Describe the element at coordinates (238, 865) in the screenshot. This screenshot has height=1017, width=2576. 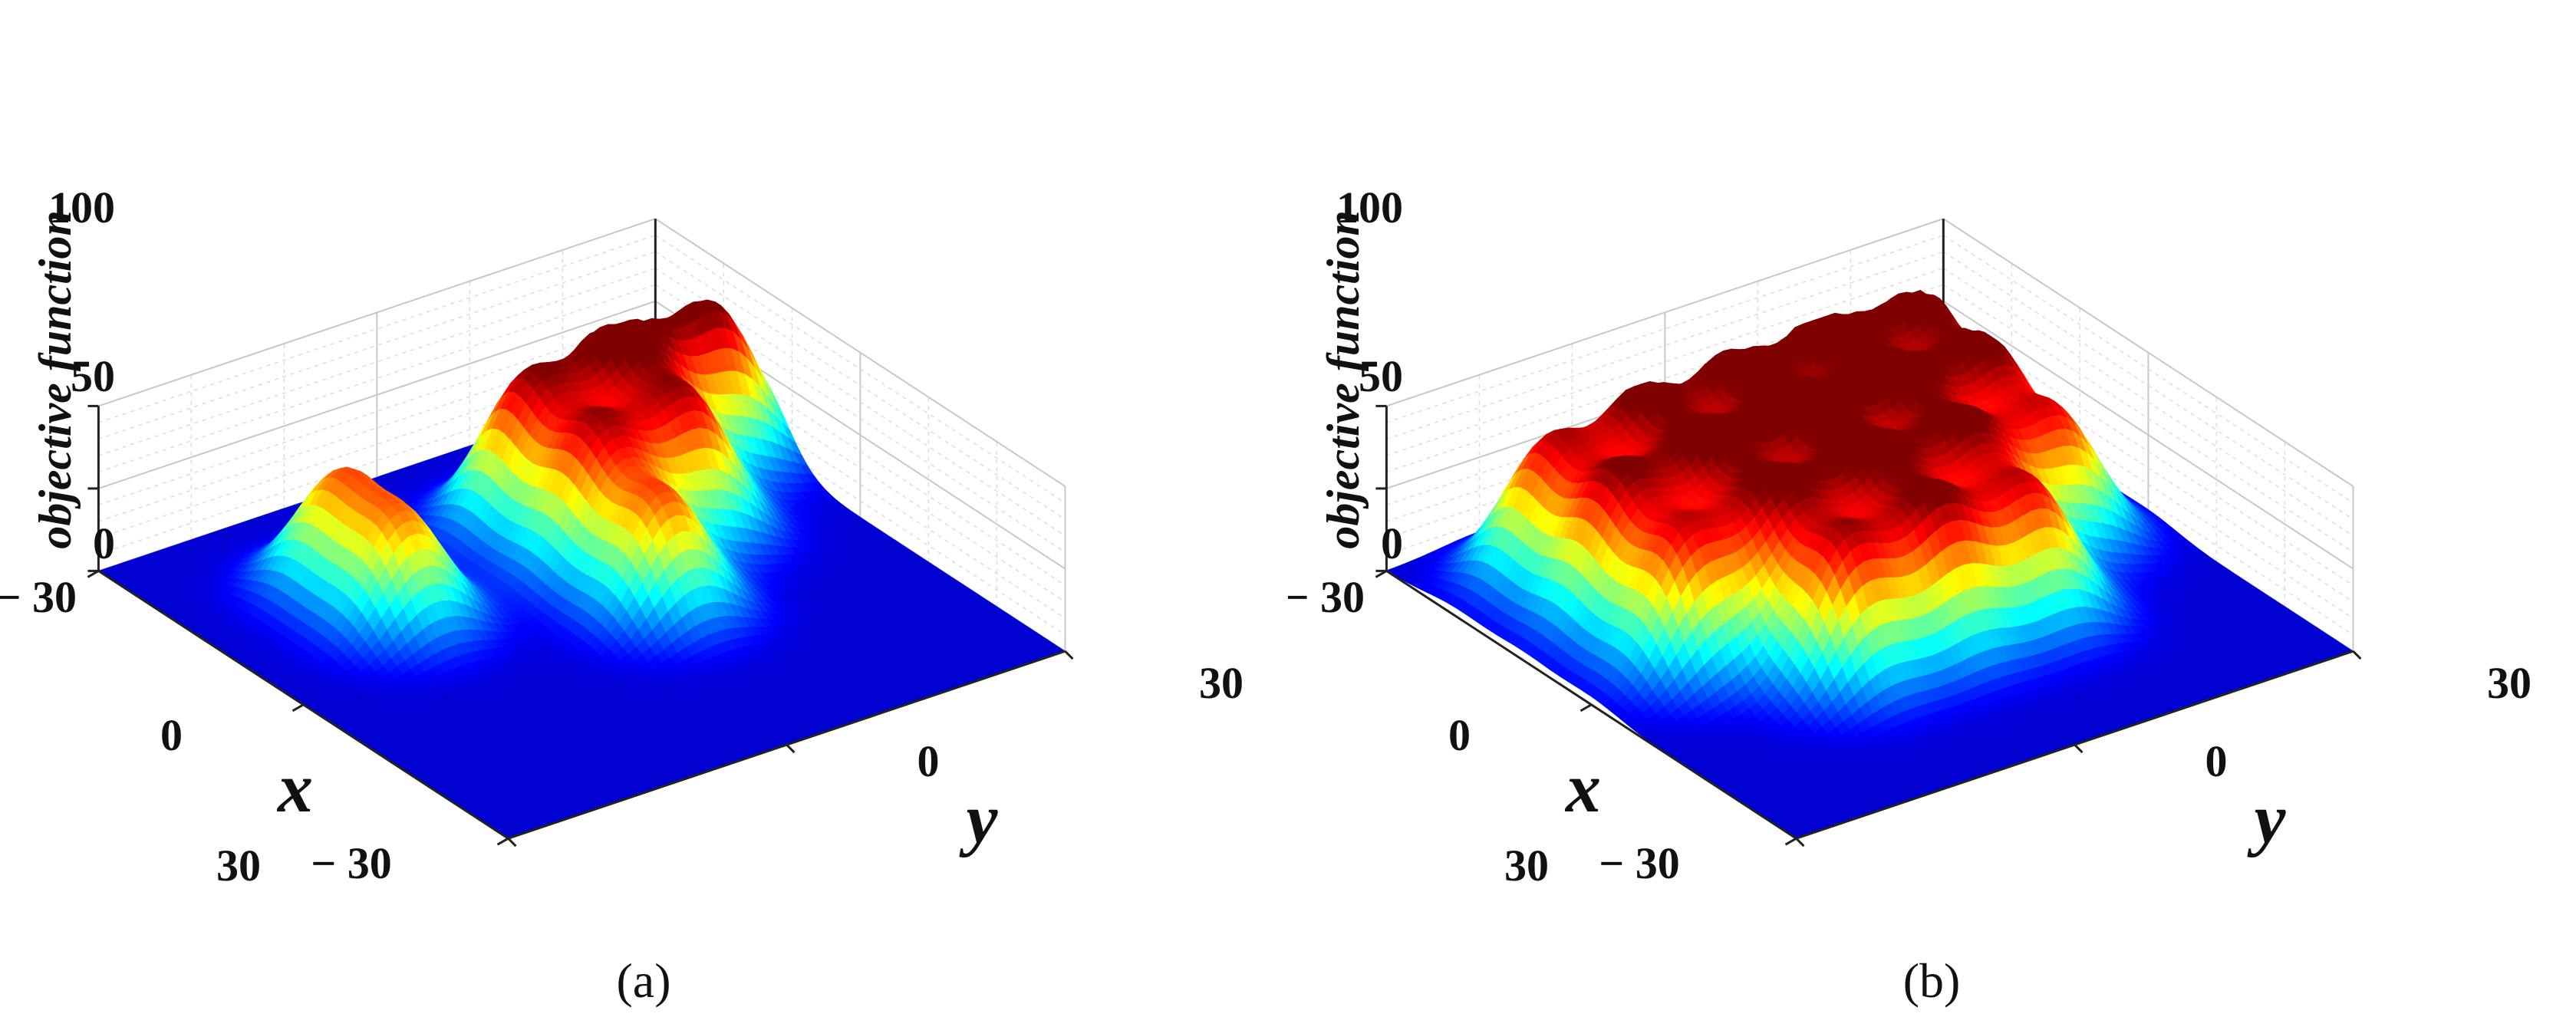
I see `x-tick-max: 30` at that location.